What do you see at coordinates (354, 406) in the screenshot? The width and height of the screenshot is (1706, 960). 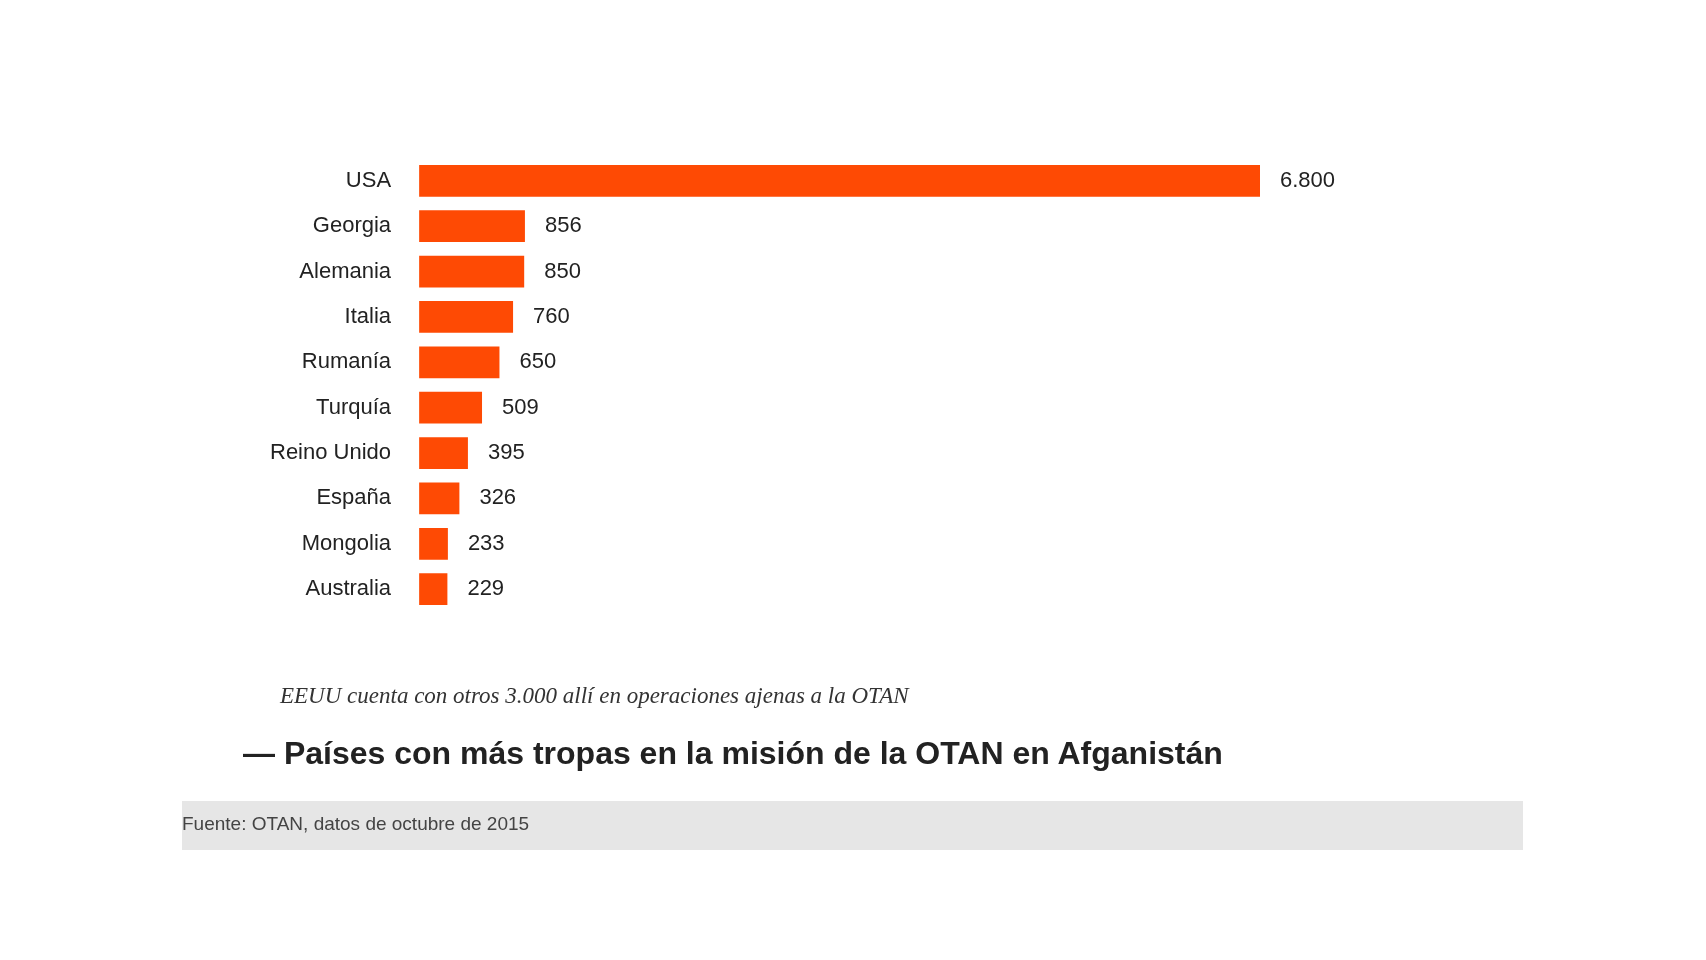 I see `y-tick-label: Turquía` at bounding box center [354, 406].